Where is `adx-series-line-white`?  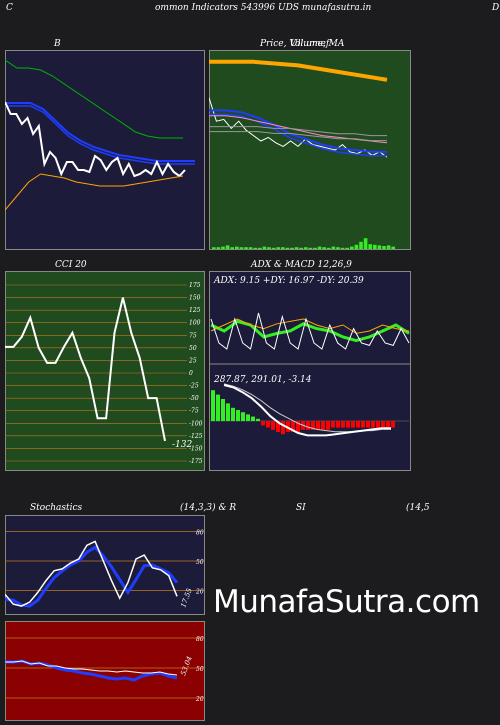 adx-series-line-white is located at coordinates (310, 331).